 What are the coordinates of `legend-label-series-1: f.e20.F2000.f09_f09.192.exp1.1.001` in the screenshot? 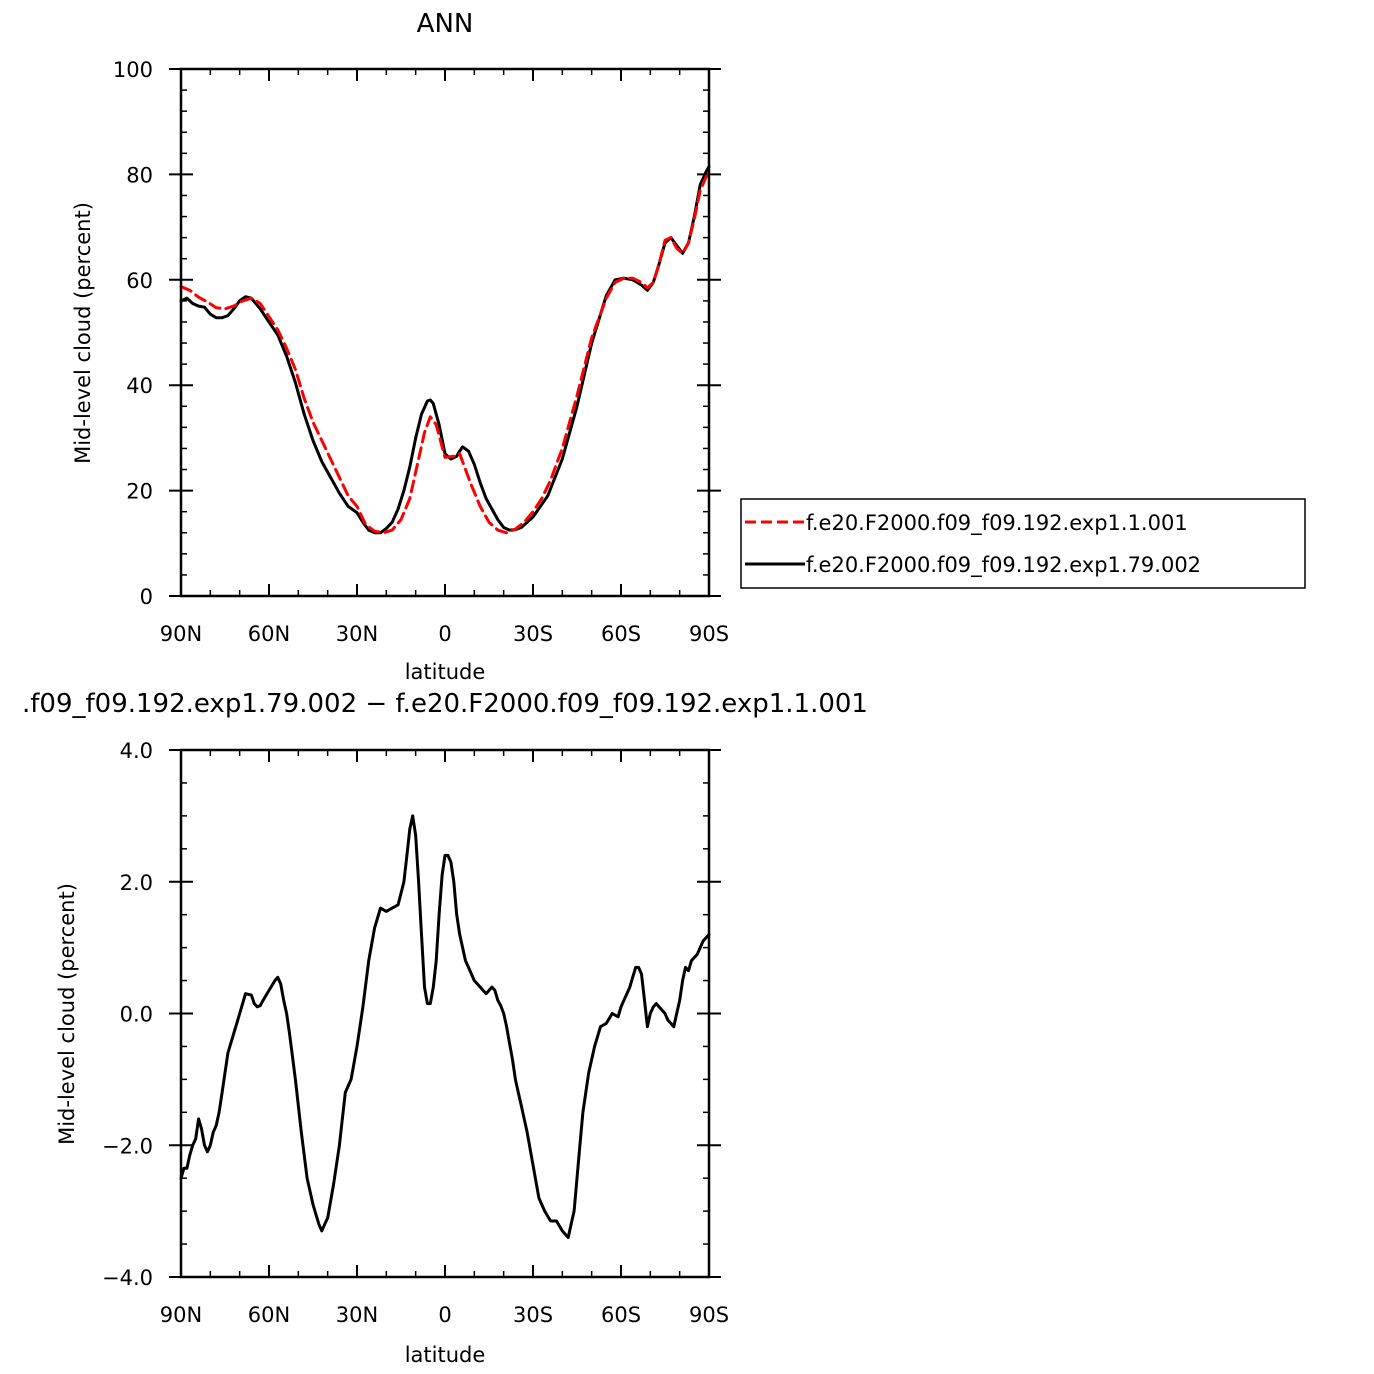 It's located at (997, 523).